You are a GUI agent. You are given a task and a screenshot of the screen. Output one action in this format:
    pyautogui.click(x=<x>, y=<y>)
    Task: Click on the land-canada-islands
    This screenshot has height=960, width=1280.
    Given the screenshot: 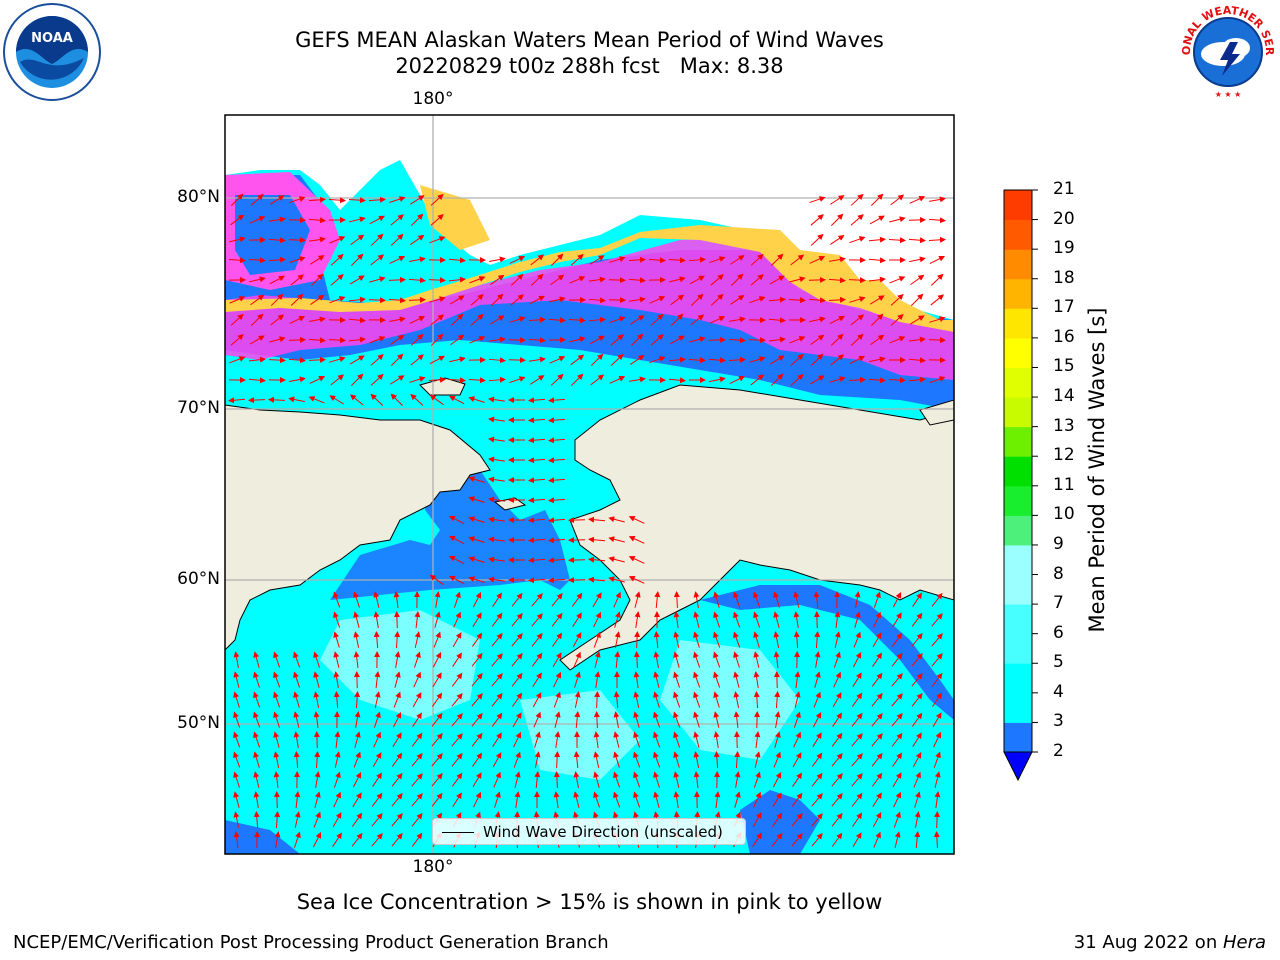 What is the action you would take?
    pyautogui.click(x=936, y=412)
    